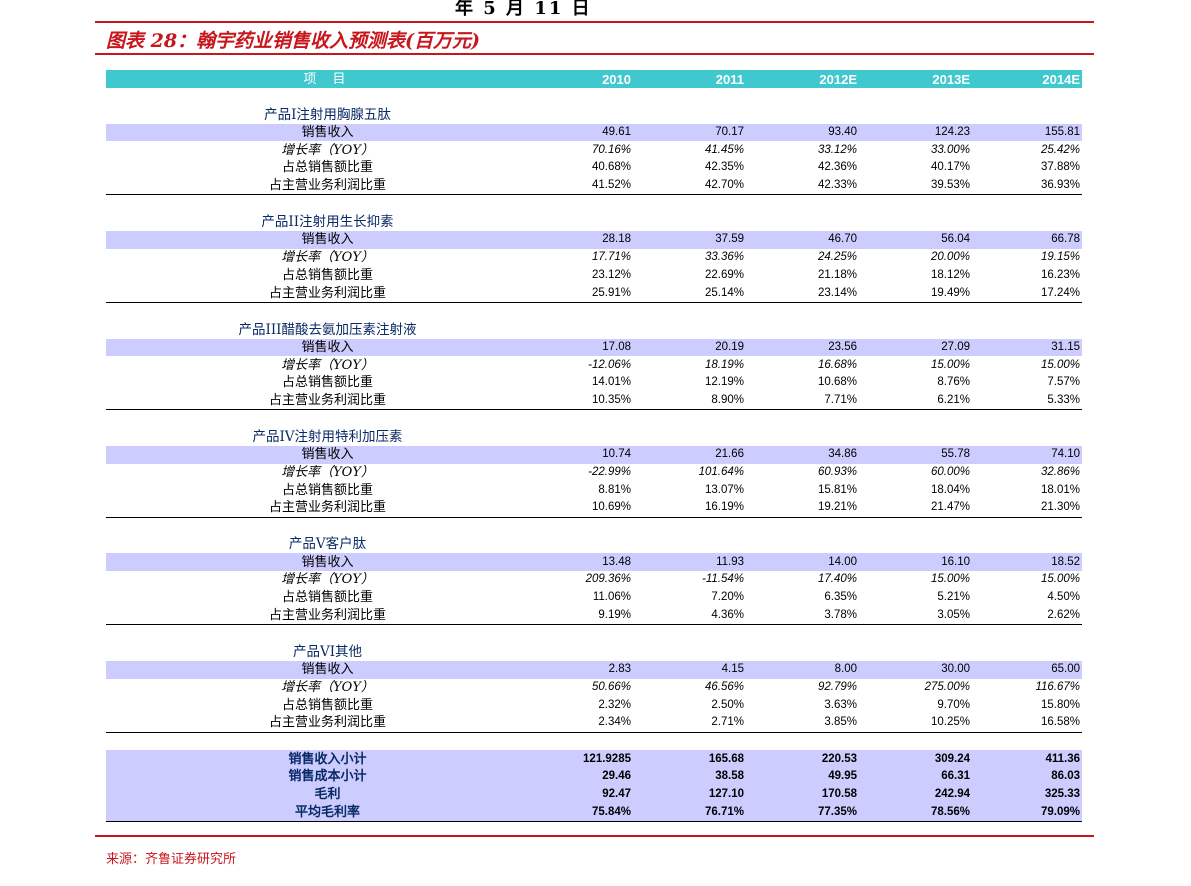  What do you see at coordinates (1027, 79) in the screenshot?
I see `column-header: 2014E` at bounding box center [1027, 79].